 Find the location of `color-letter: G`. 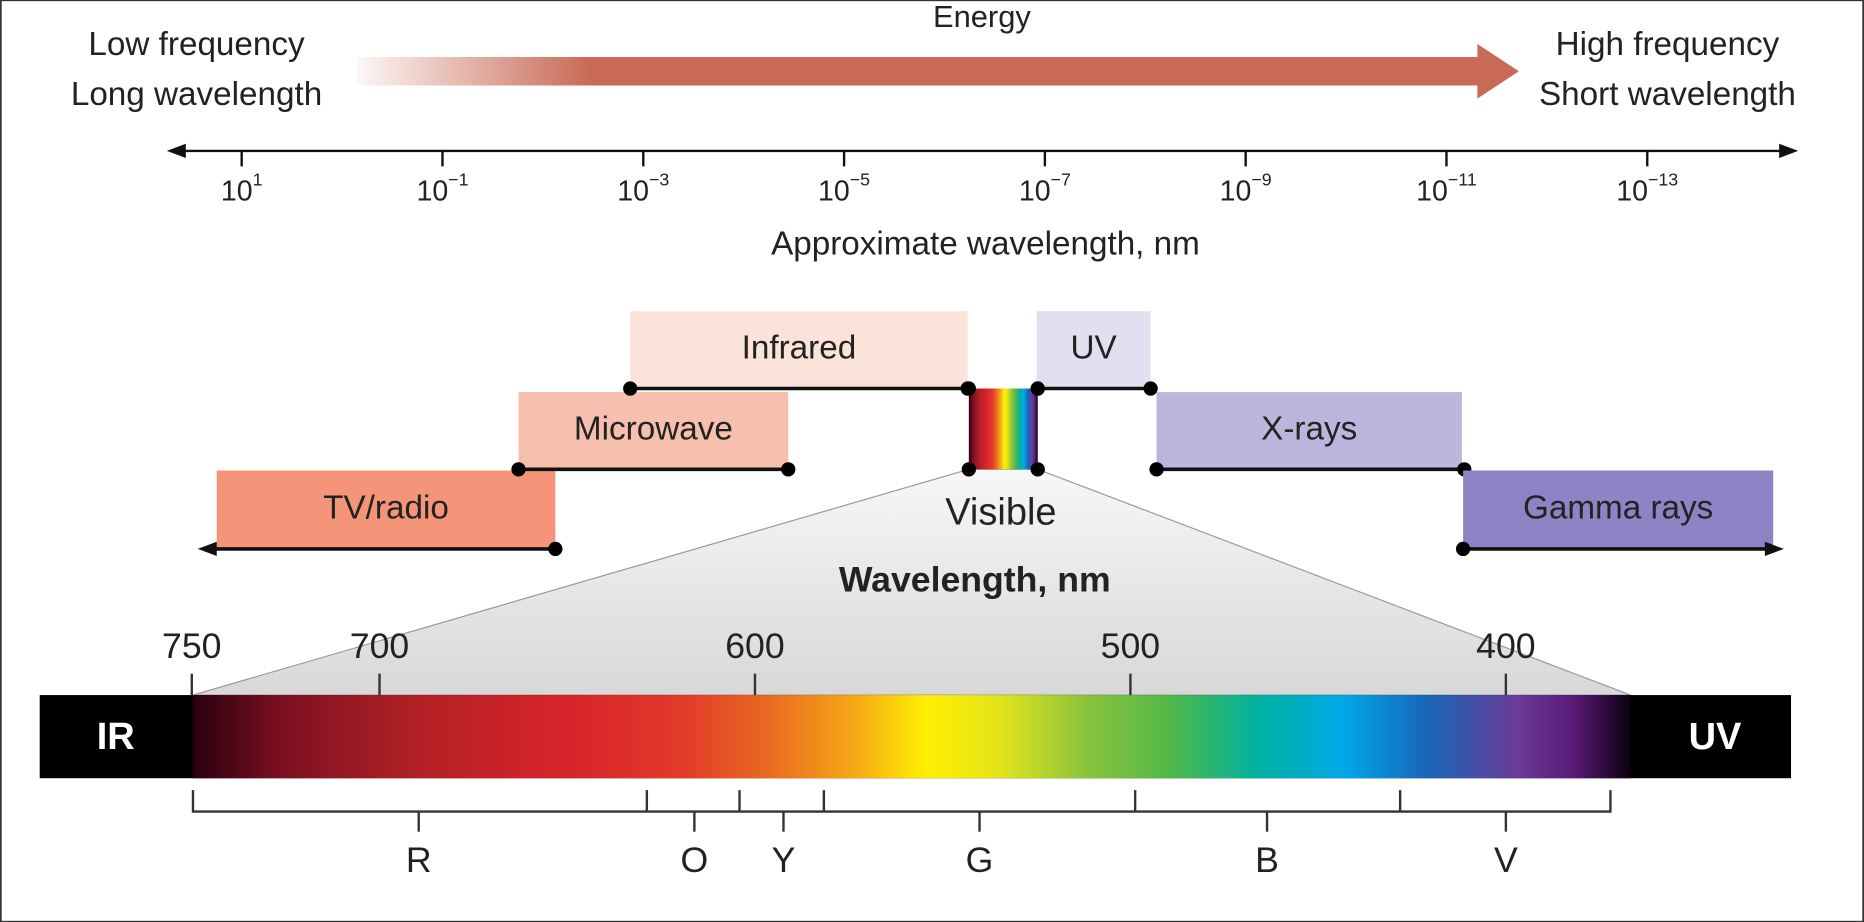

color-letter: G is located at coordinates (980, 860).